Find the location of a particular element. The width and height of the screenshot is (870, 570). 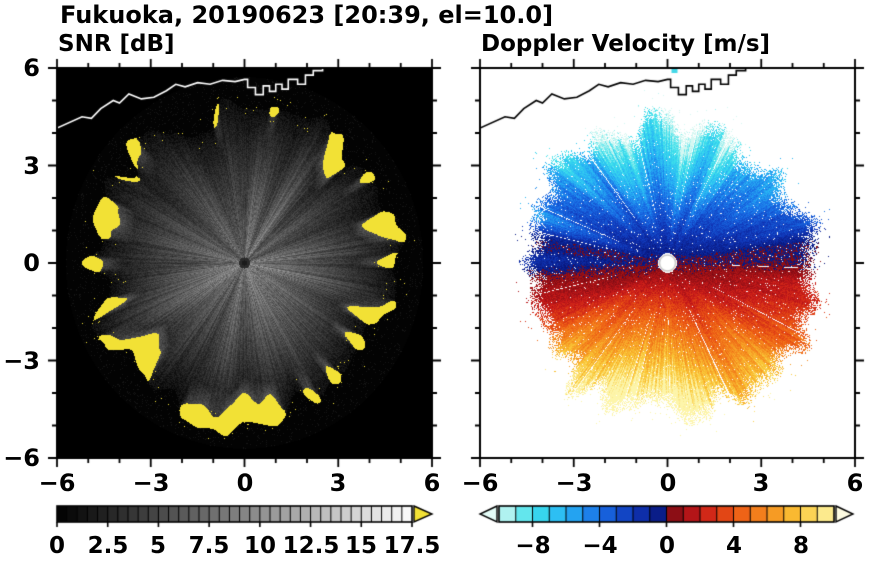

snr-x-tick-label: −3 is located at coordinates (151, 483).